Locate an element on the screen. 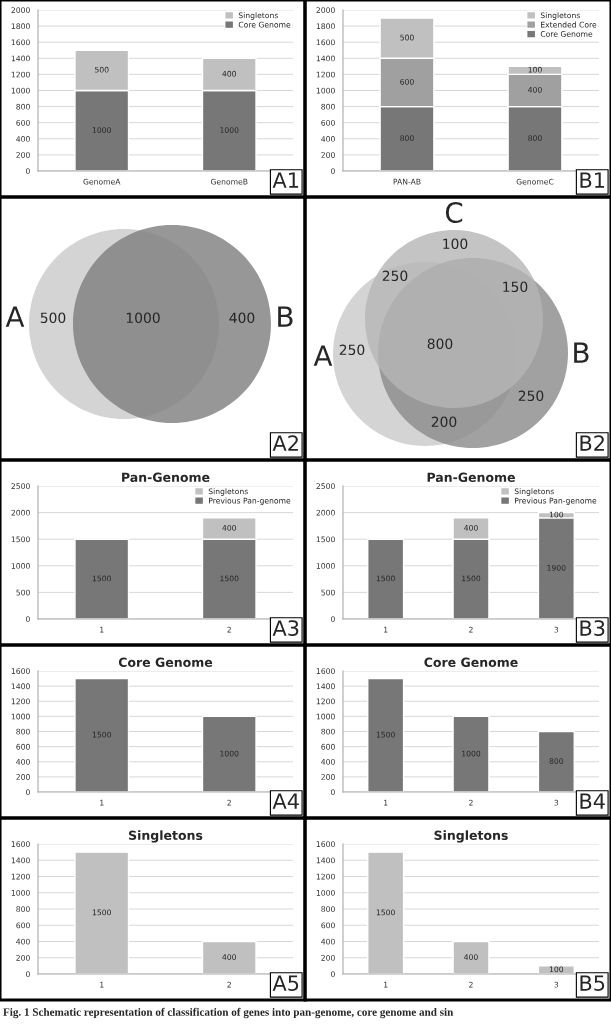  text: 200 is located at coordinates (444, 422).